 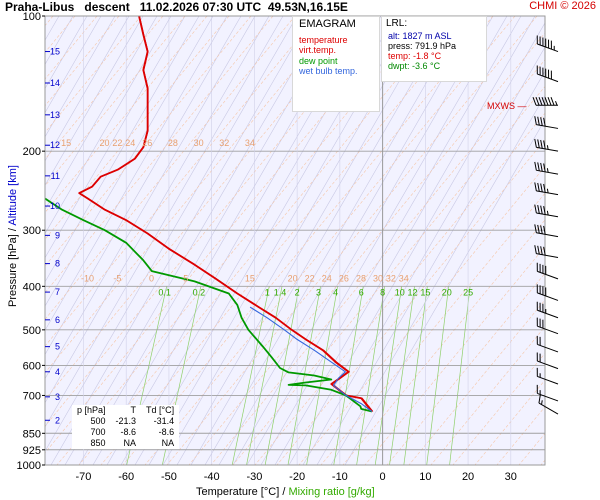 I want to click on y-tick-label: 600, so click(x=32, y=366).